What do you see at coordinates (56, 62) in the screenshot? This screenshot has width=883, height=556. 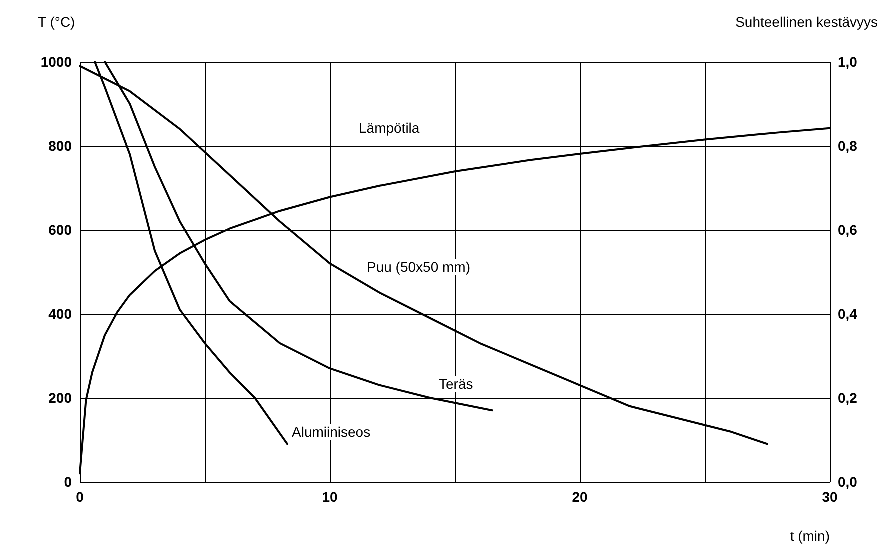 I see `y-tick-label: 1000` at bounding box center [56, 62].